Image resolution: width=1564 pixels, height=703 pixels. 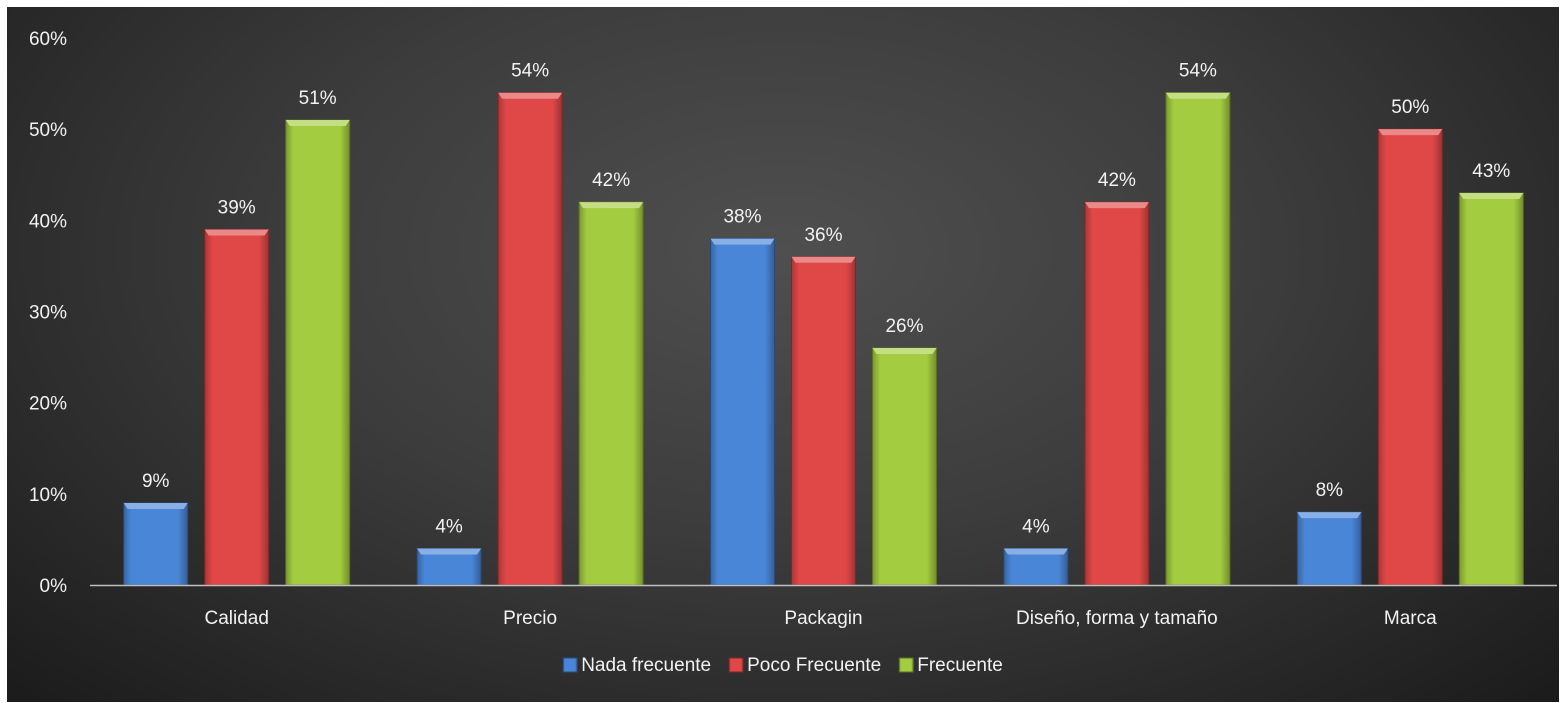 I want to click on legend: Nada frecuente Poco Frecuente Frecuente, so click(x=782, y=665).